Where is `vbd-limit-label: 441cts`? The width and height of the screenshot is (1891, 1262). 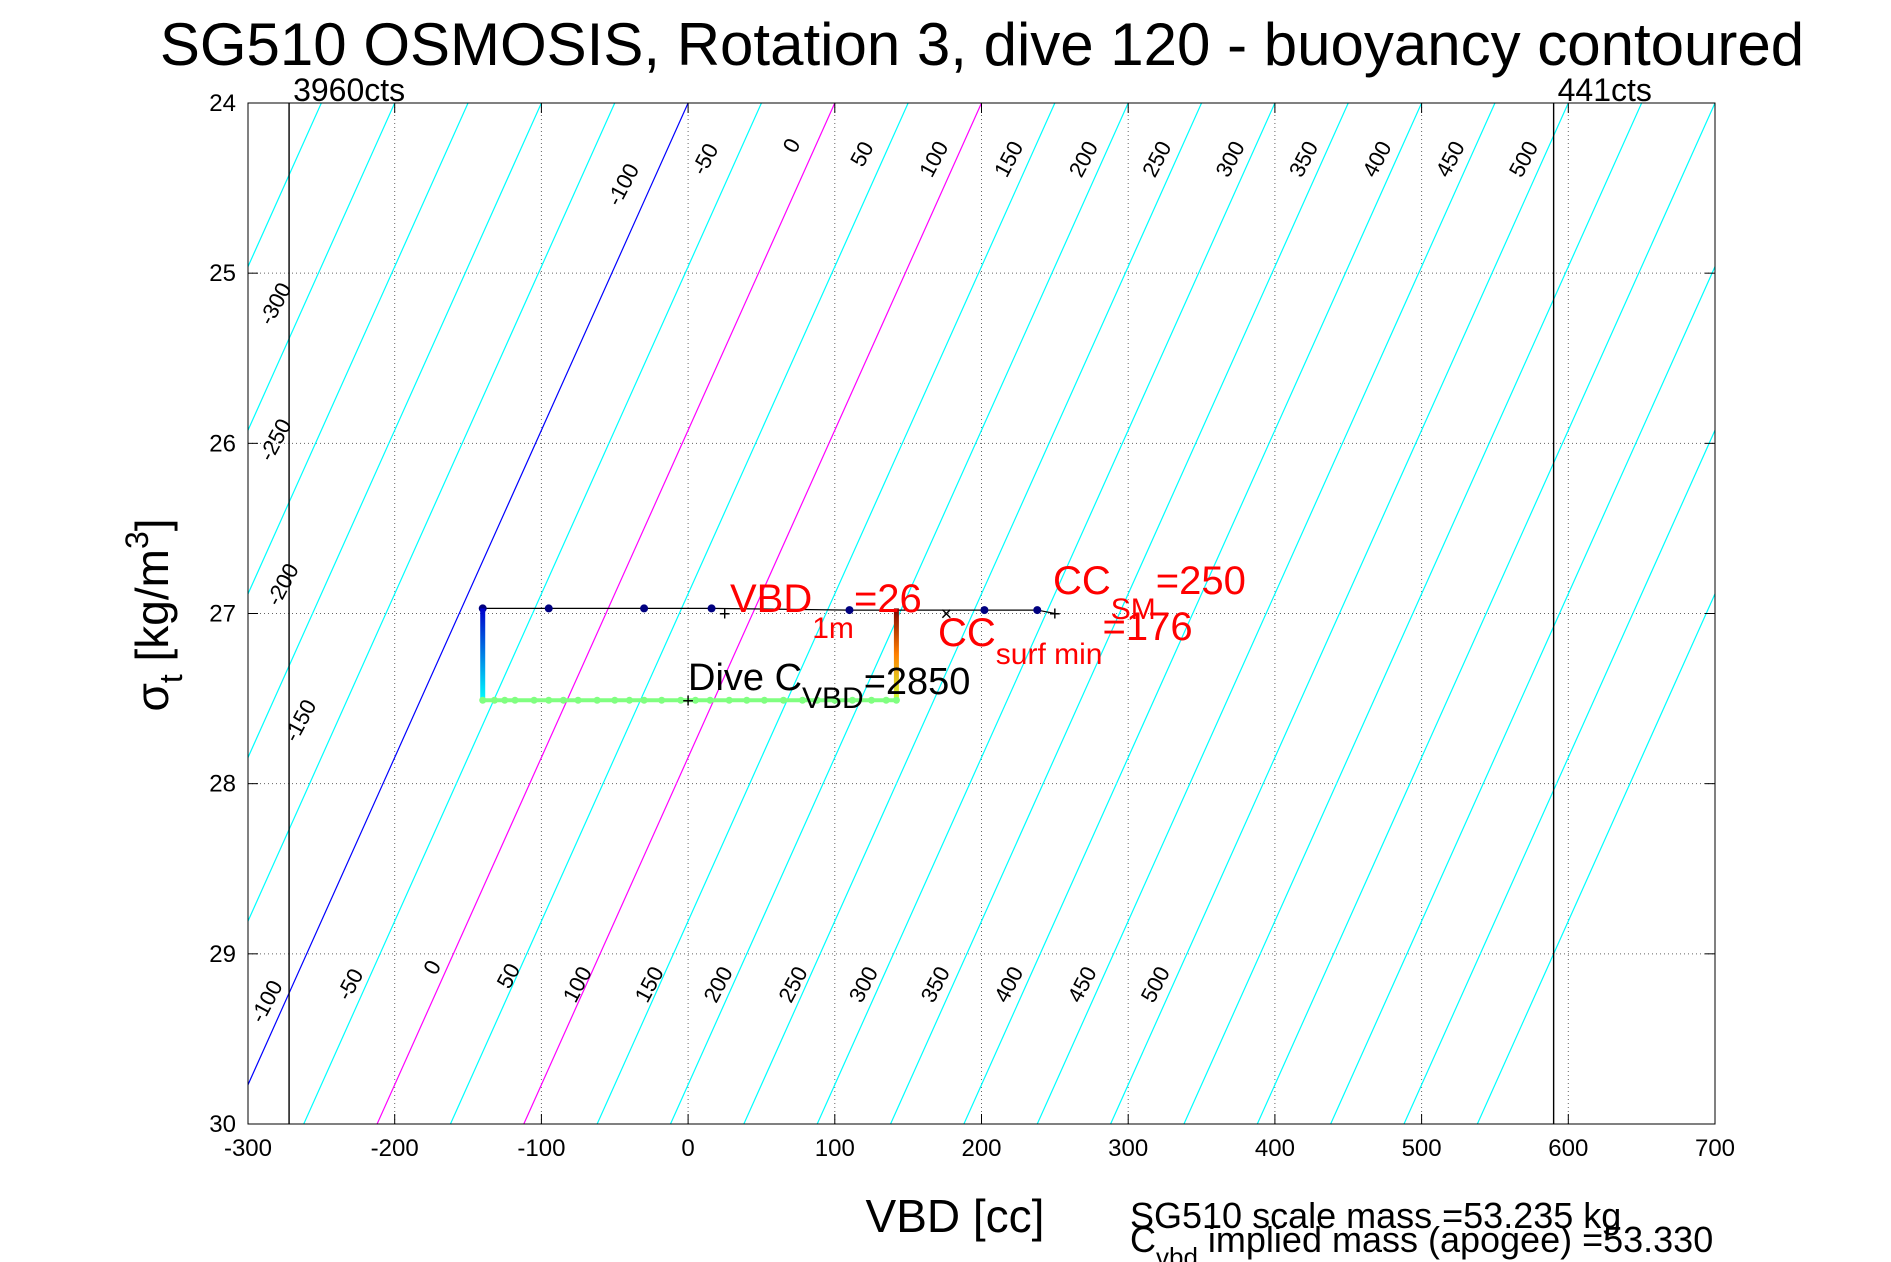
vbd-limit-label: 441cts is located at coordinates (1605, 90).